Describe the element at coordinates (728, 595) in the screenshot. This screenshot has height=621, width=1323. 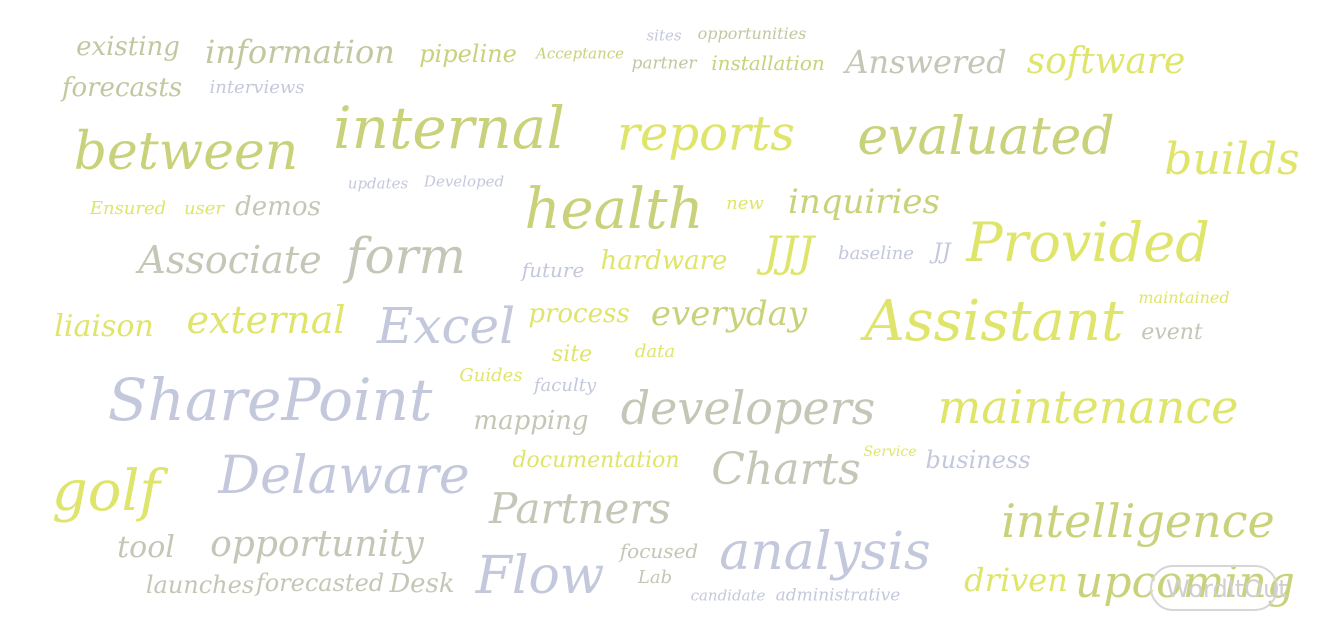
I see `cloud-word: candidate` at that location.